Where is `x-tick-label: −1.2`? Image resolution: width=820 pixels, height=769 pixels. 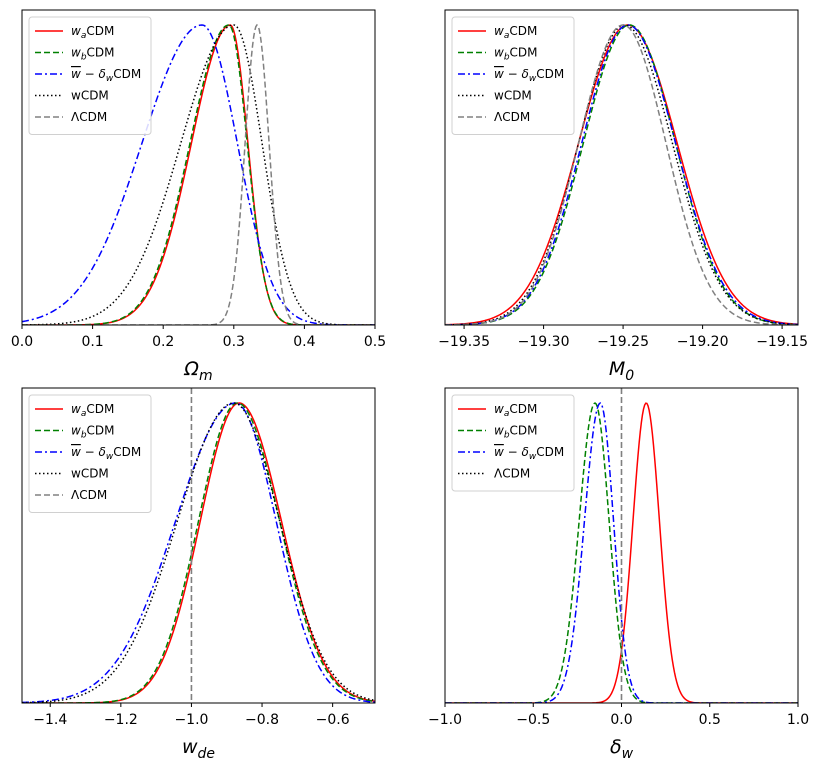 x-tick-label: −1.2 is located at coordinates (121, 720).